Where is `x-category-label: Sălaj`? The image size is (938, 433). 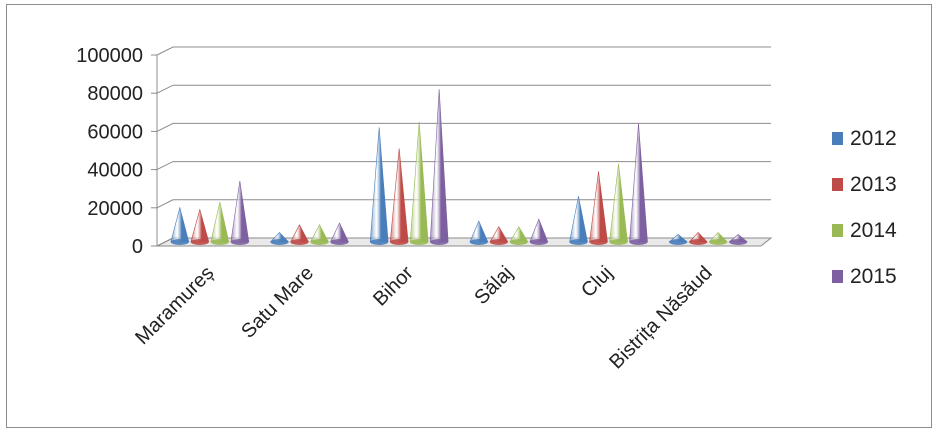
x-category-label: Sălaj is located at coordinates (493, 285).